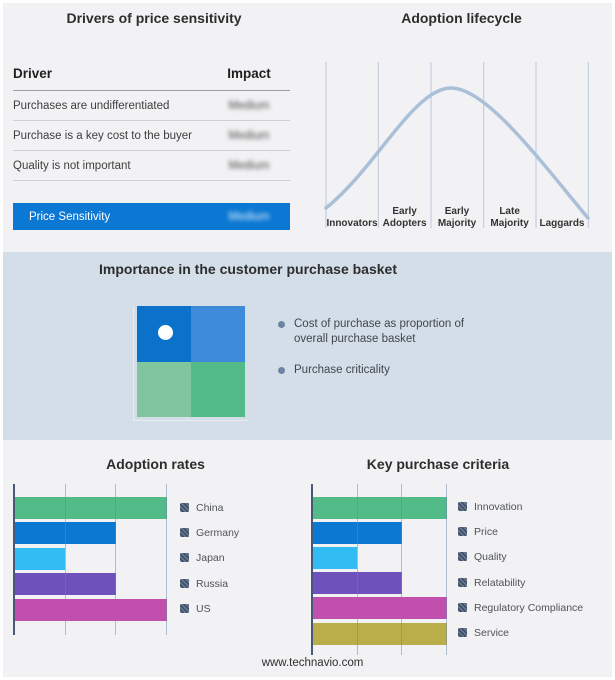 Image resolution: width=615 pixels, height=680 pixels. Describe the element at coordinates (155, 464) in the screenshot. I see `adoption-rates-title: Adoption rates` at that location.